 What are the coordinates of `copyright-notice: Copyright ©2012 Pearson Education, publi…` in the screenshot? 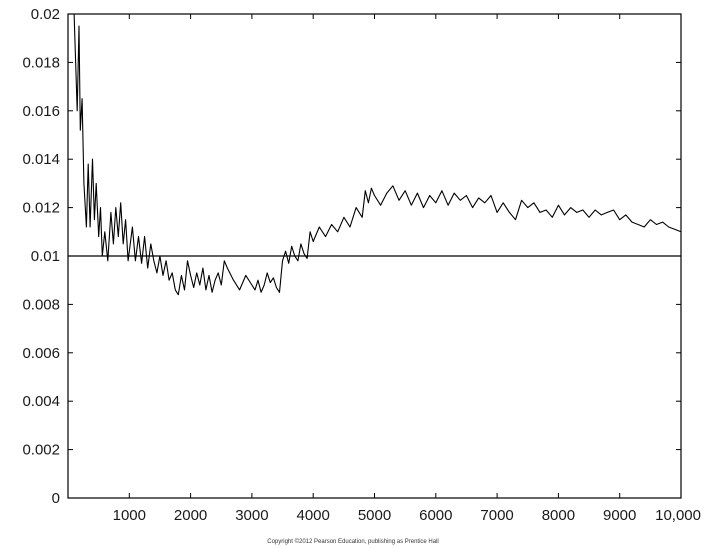 It's located at (353, 542).